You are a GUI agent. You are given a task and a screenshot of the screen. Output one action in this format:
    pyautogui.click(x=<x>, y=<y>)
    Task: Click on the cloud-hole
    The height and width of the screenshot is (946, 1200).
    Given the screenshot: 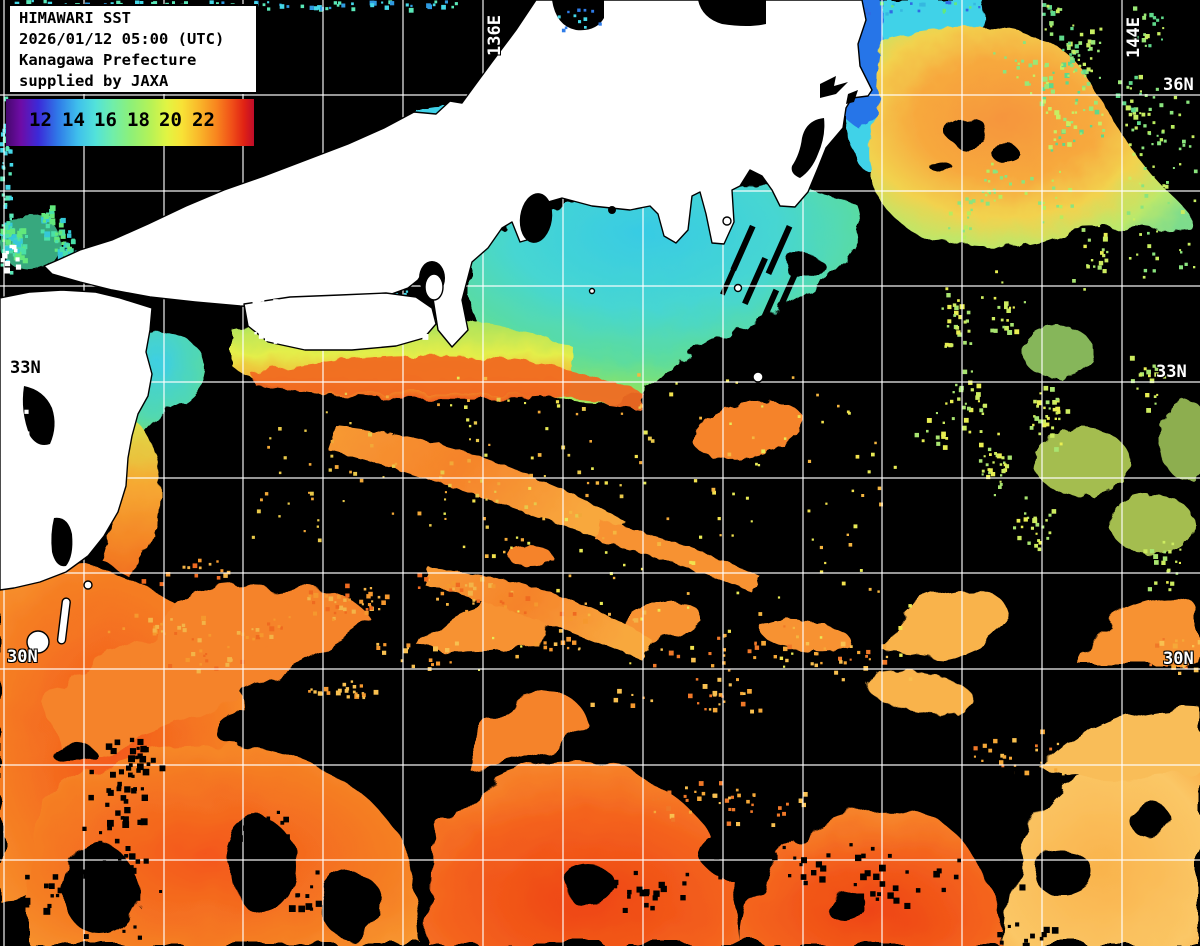 What is the action you would take?
    pyautogui.click(x=430, y=812)
    